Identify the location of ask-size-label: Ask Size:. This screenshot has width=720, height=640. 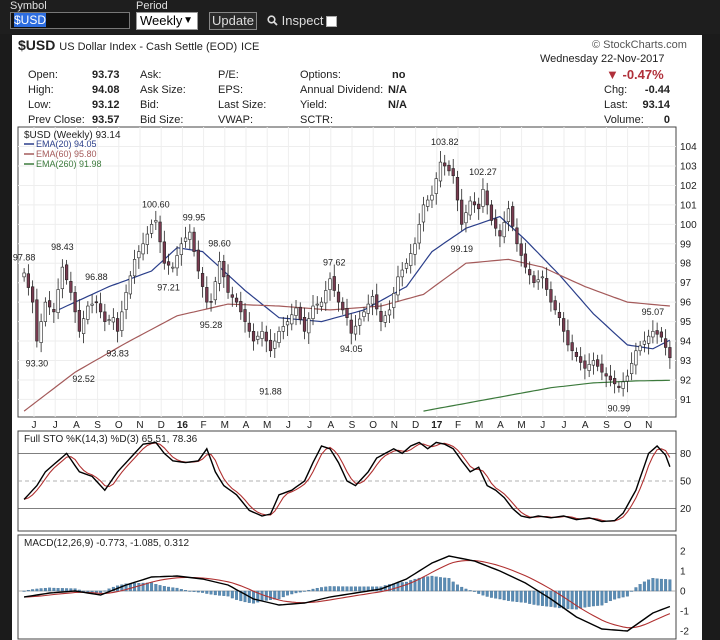
(163, 90).